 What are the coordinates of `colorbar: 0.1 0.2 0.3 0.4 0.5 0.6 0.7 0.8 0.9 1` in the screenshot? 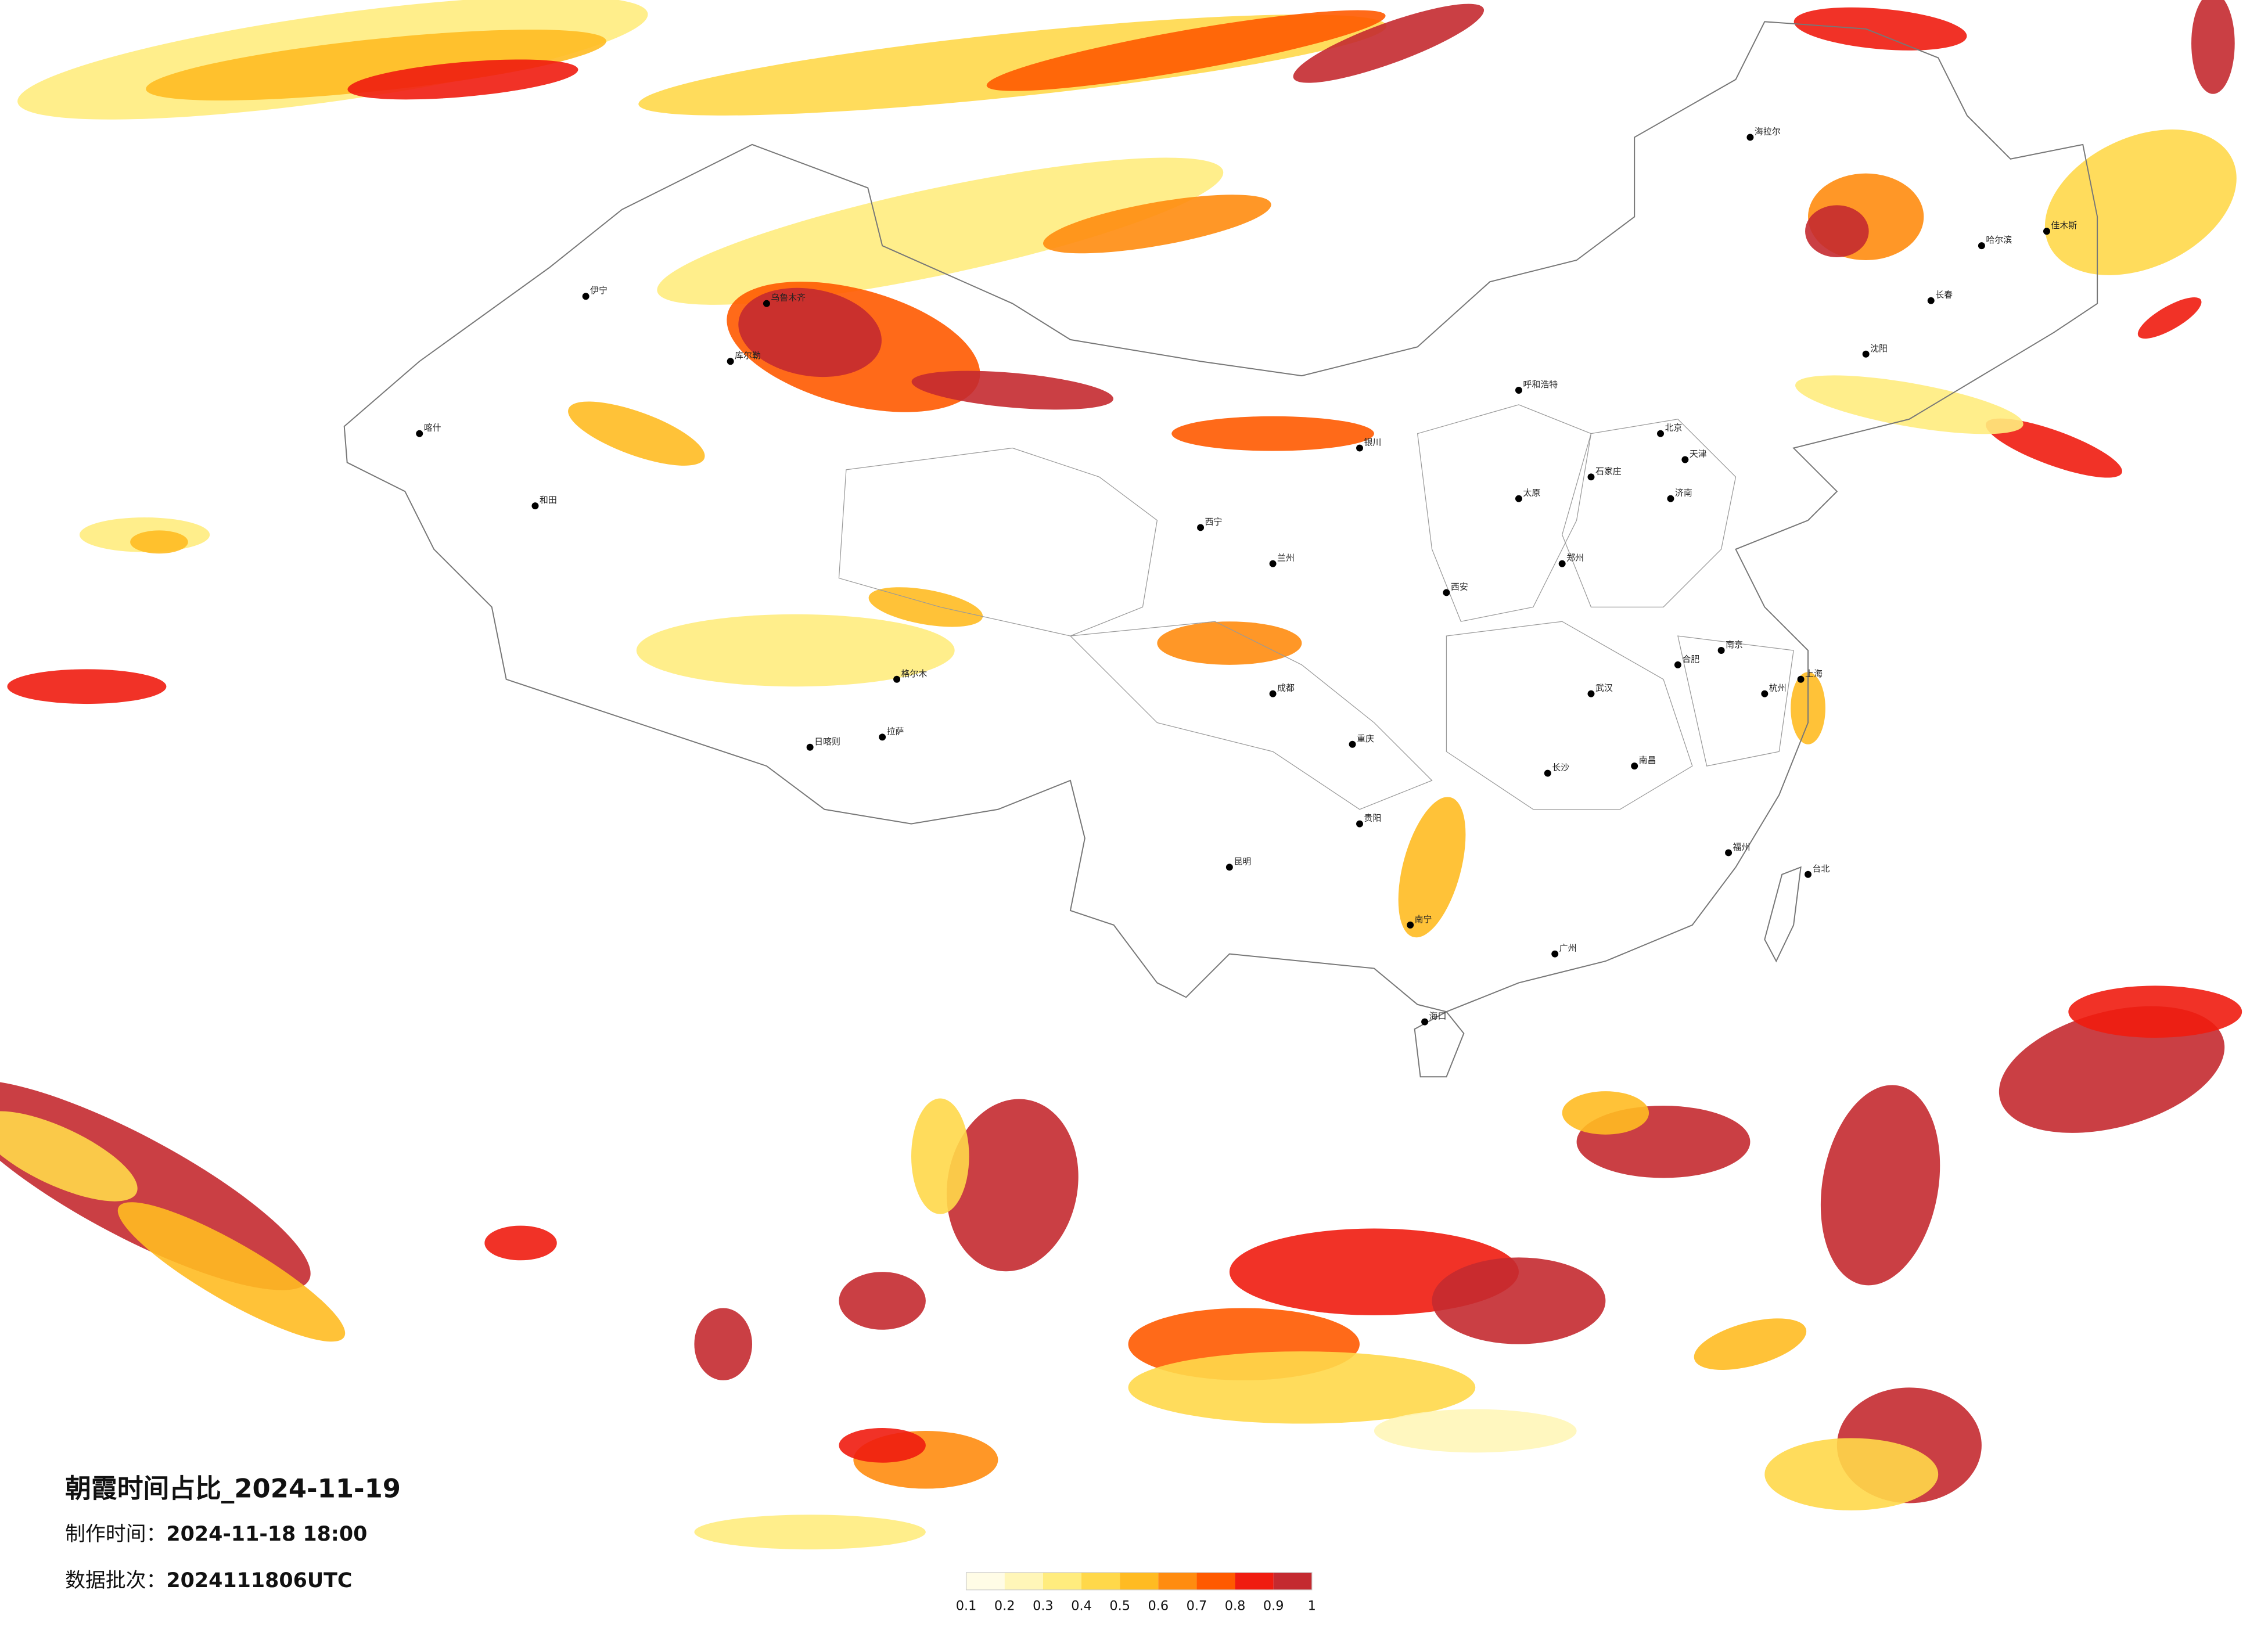 It's located at (1136, 1593).